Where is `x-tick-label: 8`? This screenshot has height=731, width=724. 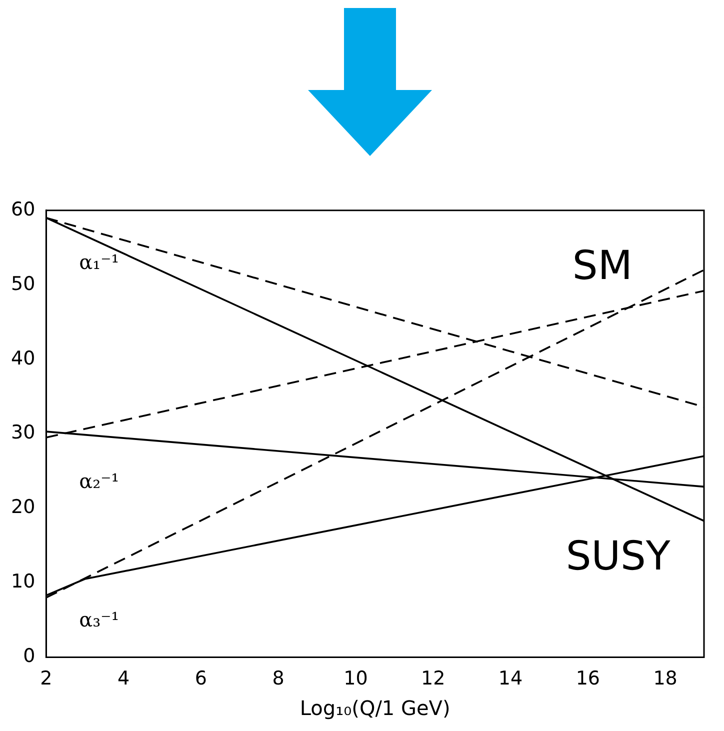 x-tick-label: 8 is located at coordinates (278, 679).